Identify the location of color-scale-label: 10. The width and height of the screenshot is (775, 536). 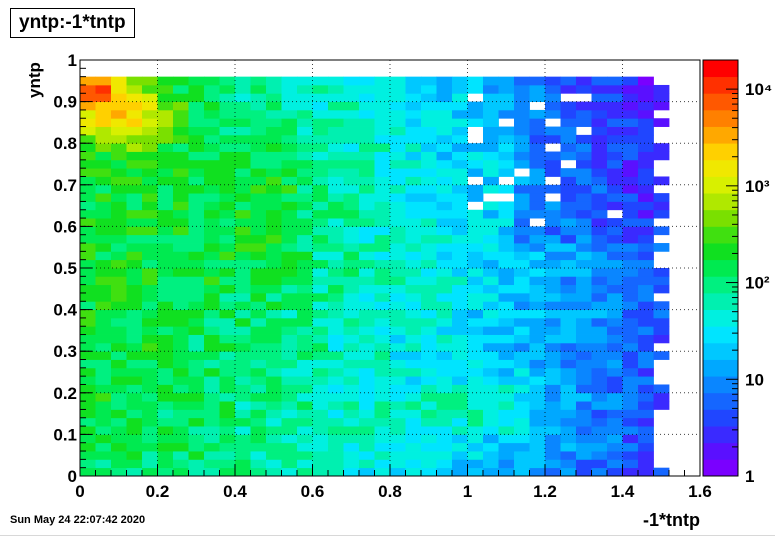
(754, 379).